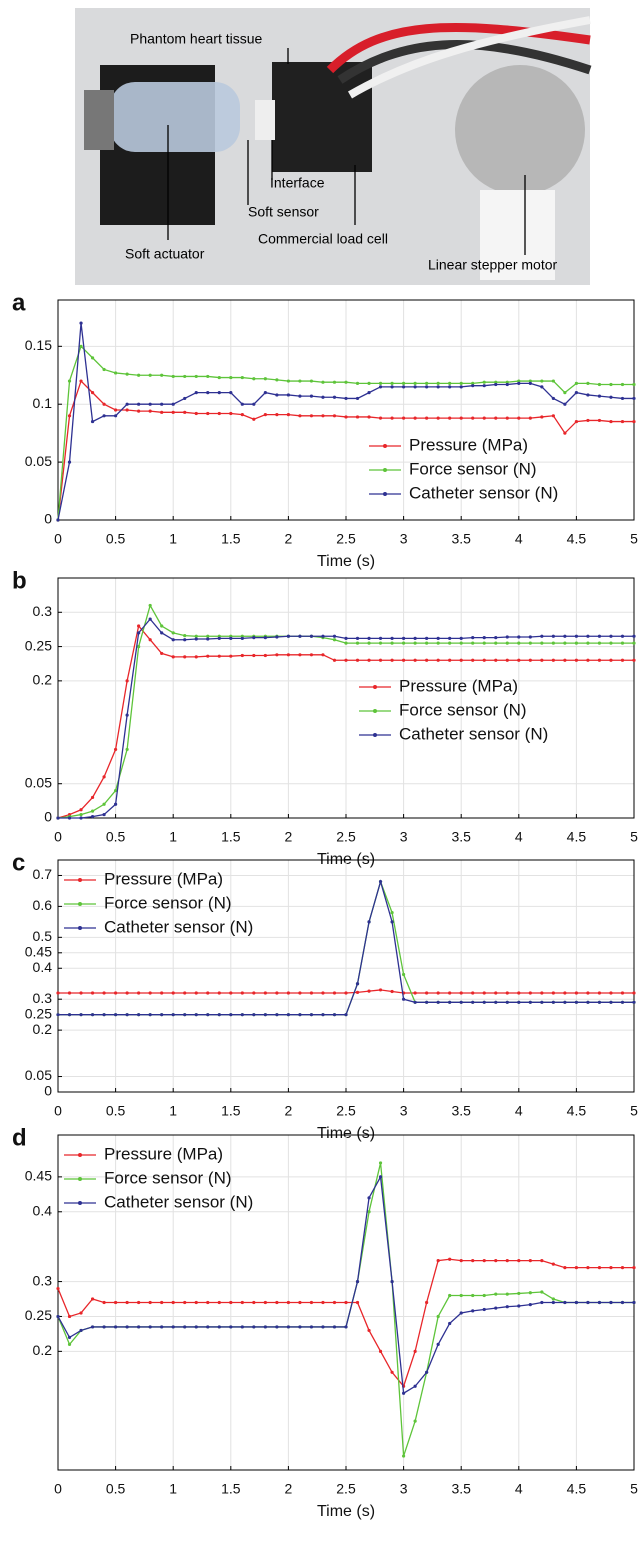  I want to click on x-tick-label: 0, so click(58, 1489).